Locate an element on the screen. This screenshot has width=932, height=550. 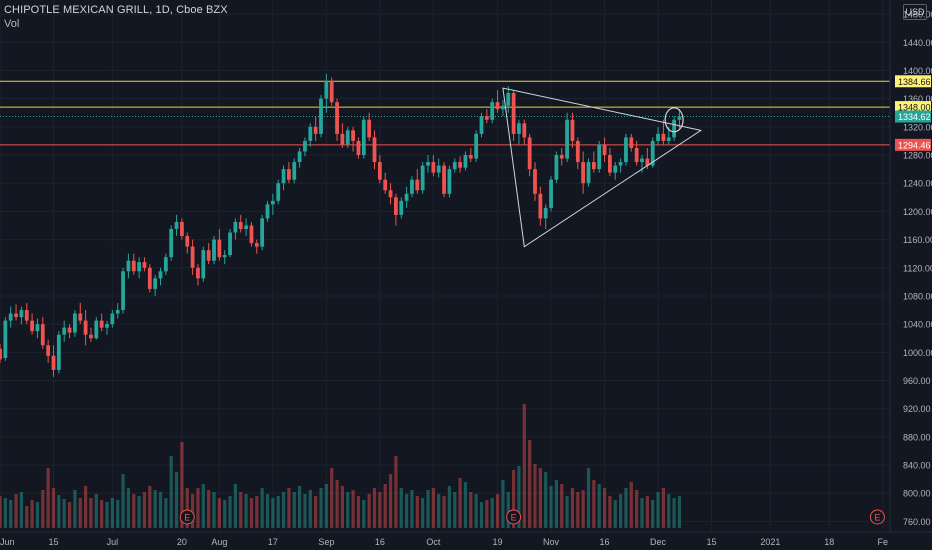
triangle-pattern-drawing is located at coordinates (602, 167).